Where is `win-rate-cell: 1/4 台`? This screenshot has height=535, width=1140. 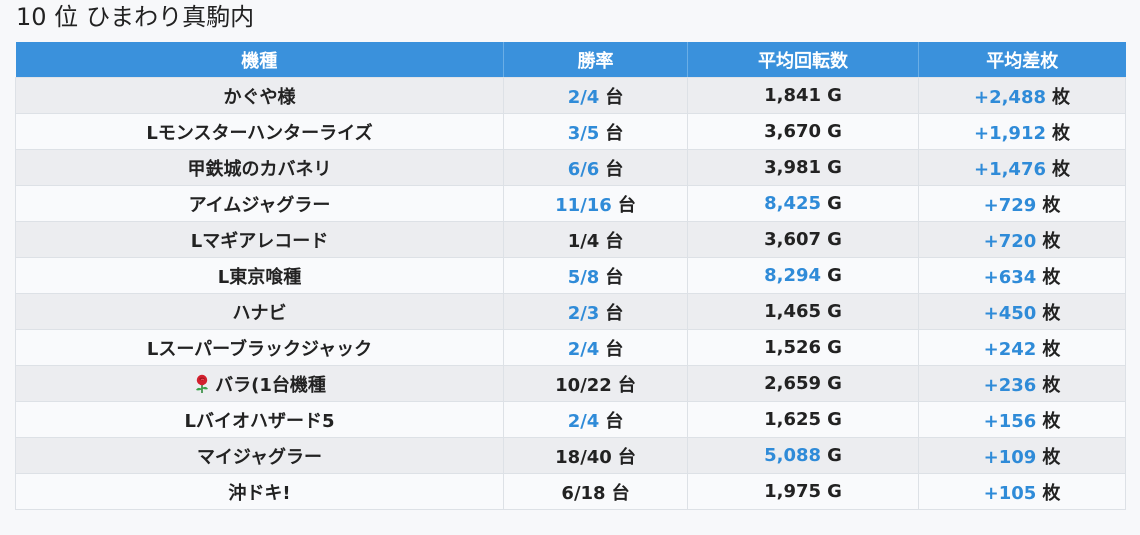 win-rate-cell: 1/4 台 is located at coordinates (595, 239).